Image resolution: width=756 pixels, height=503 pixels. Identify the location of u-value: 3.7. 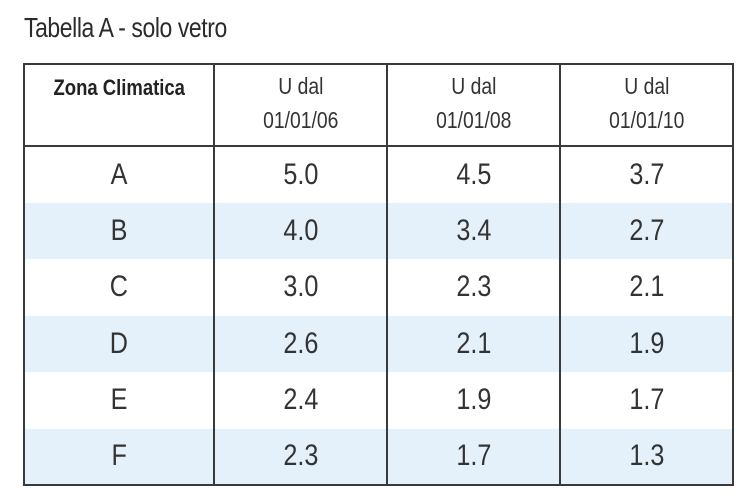
(646, 174).